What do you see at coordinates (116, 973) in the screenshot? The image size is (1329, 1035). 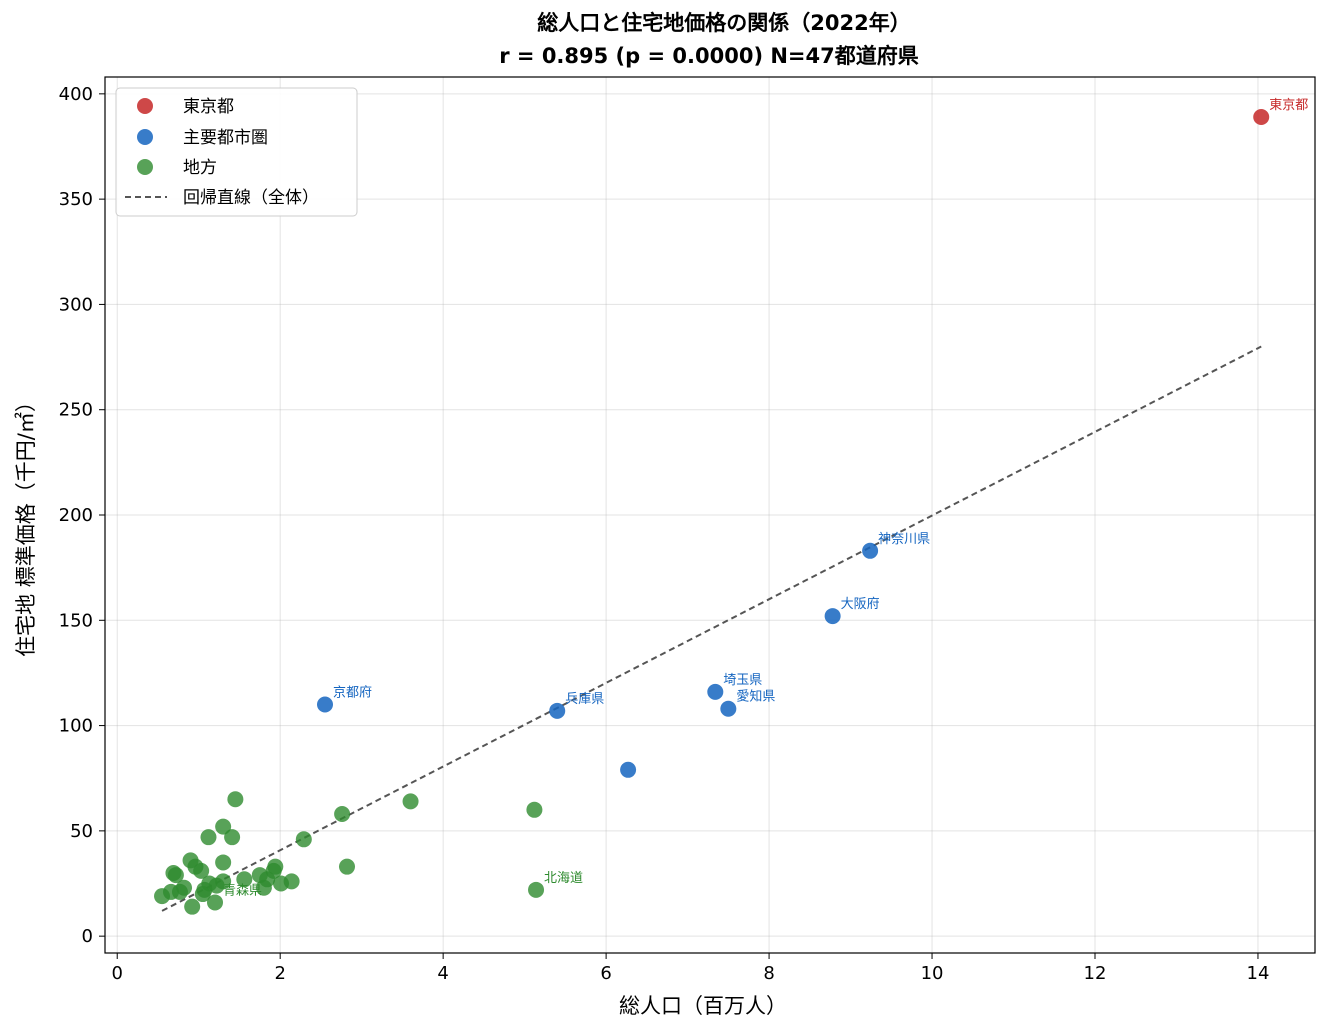 I see `x-tick-label: 0` at bounding box center [116, 973].